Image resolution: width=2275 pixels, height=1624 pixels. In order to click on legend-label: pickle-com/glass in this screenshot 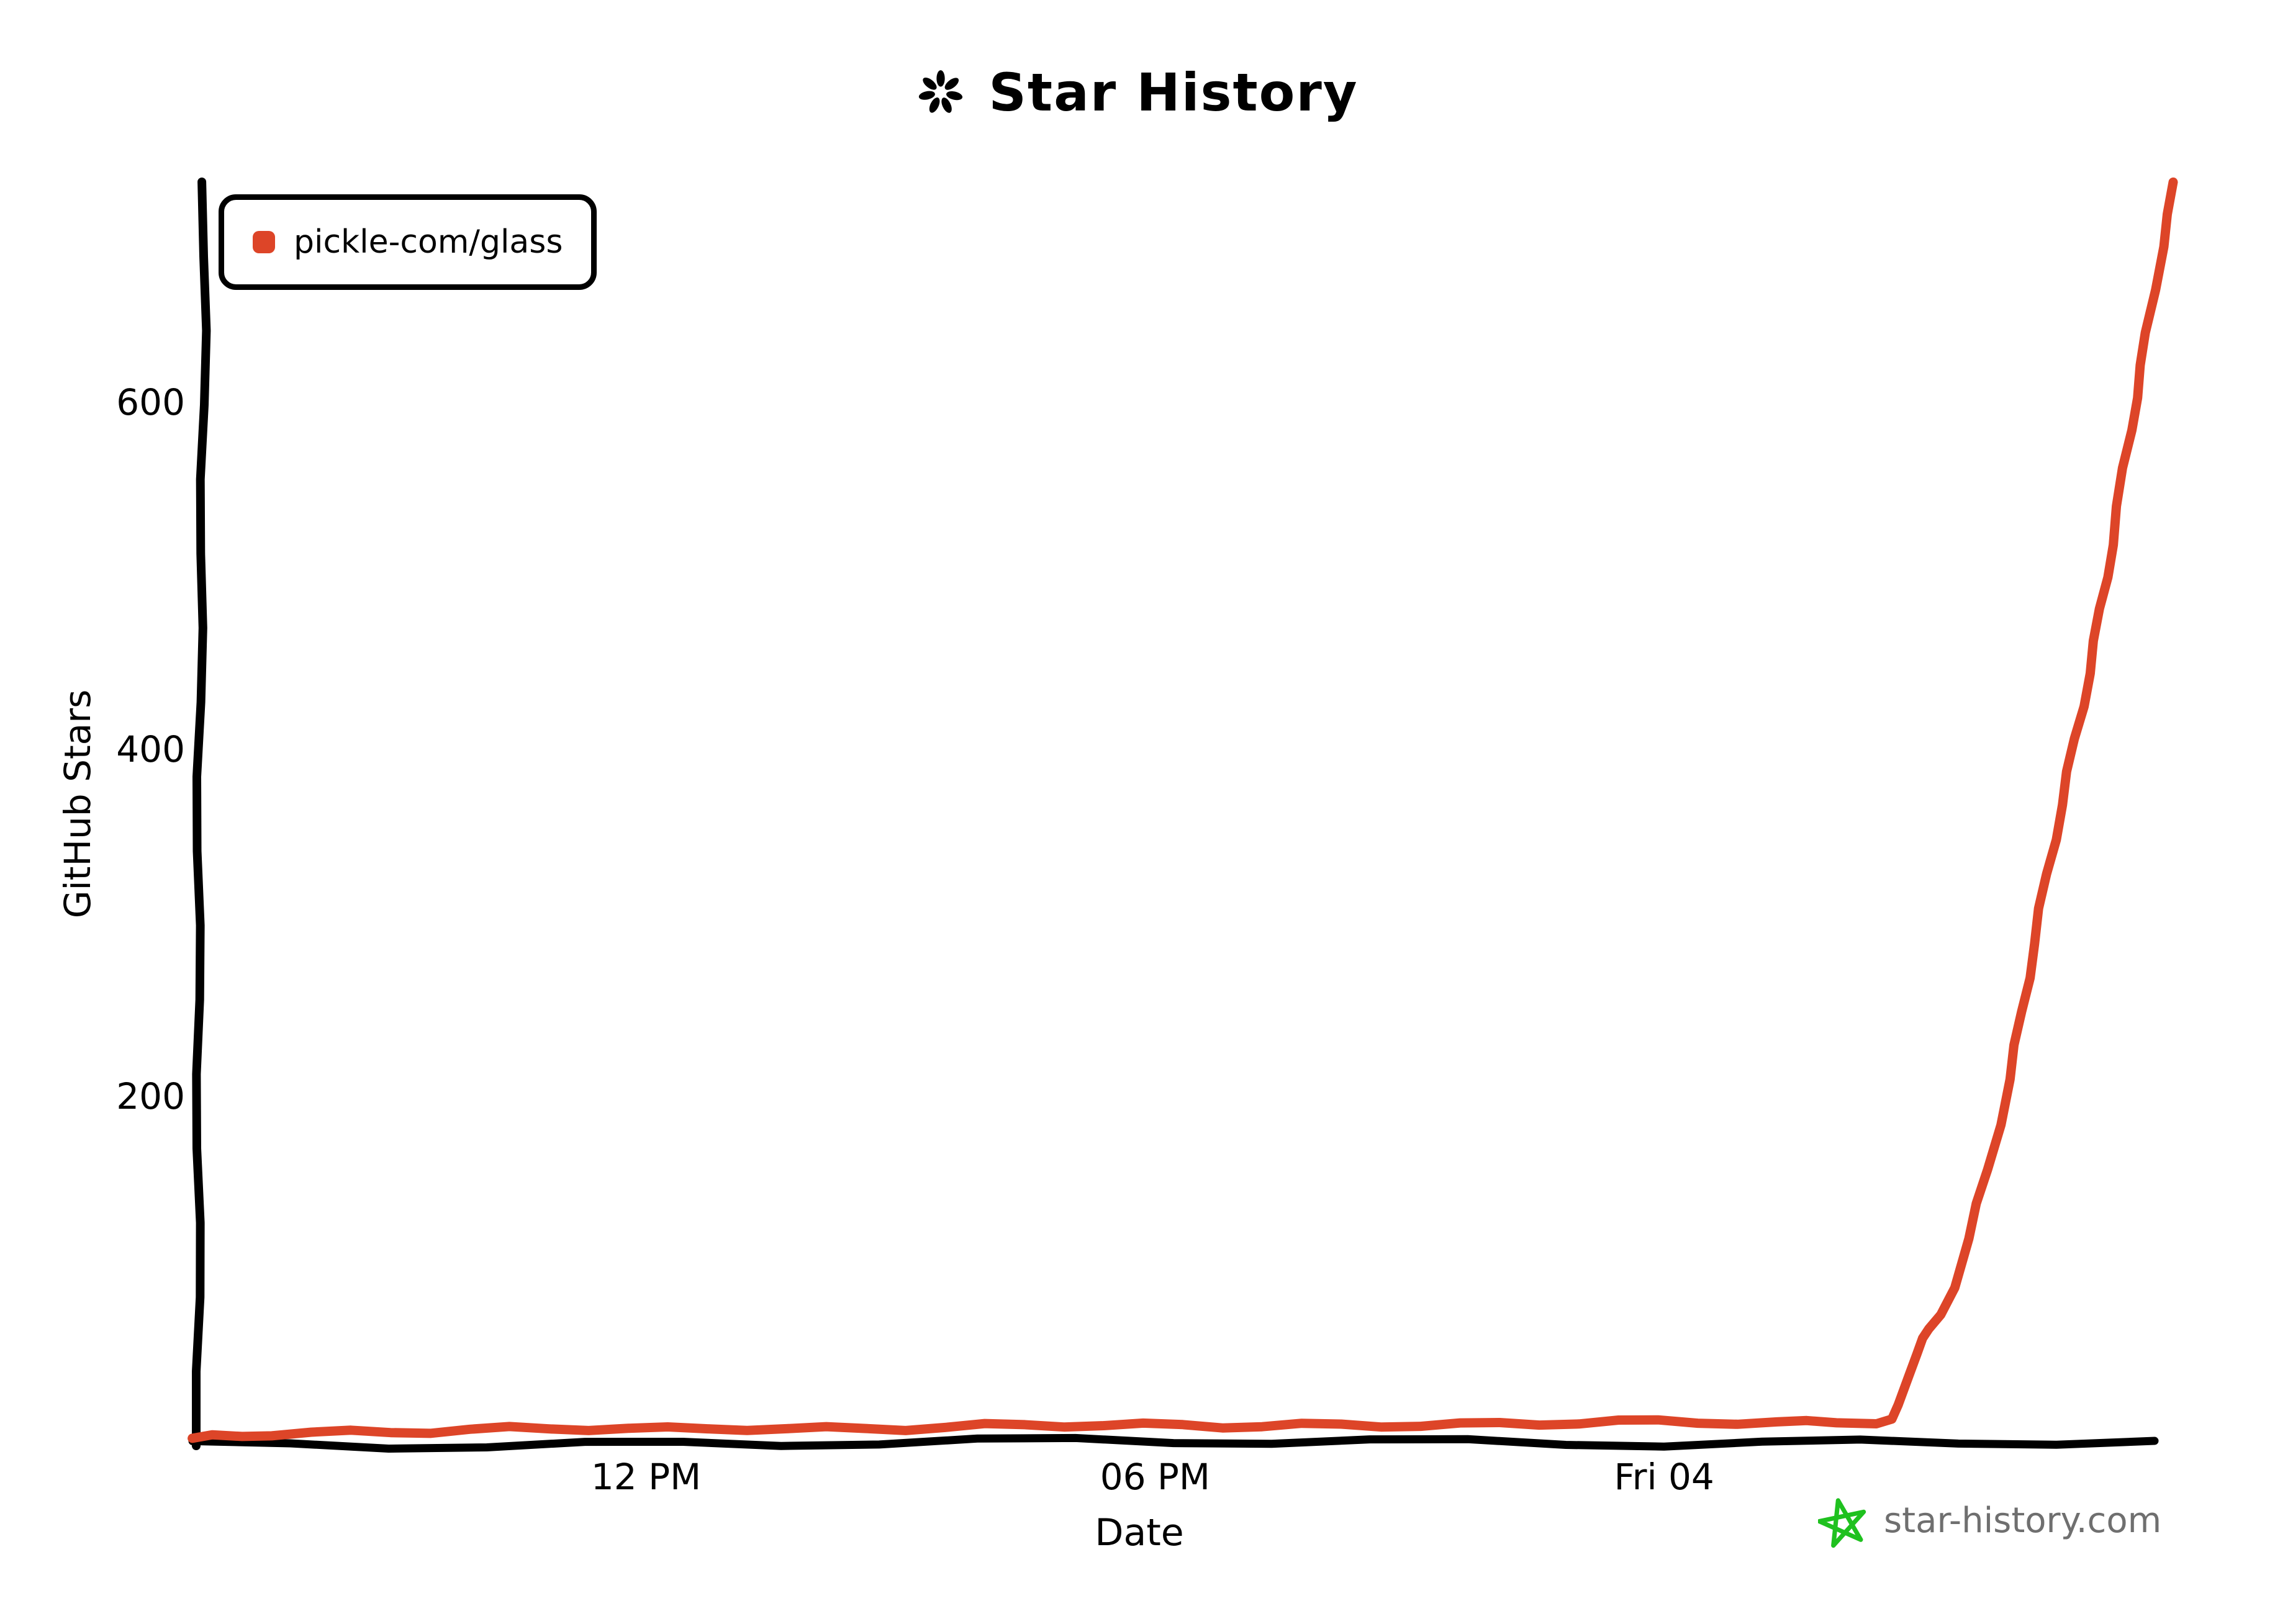, I will do `click(429, 242)`.